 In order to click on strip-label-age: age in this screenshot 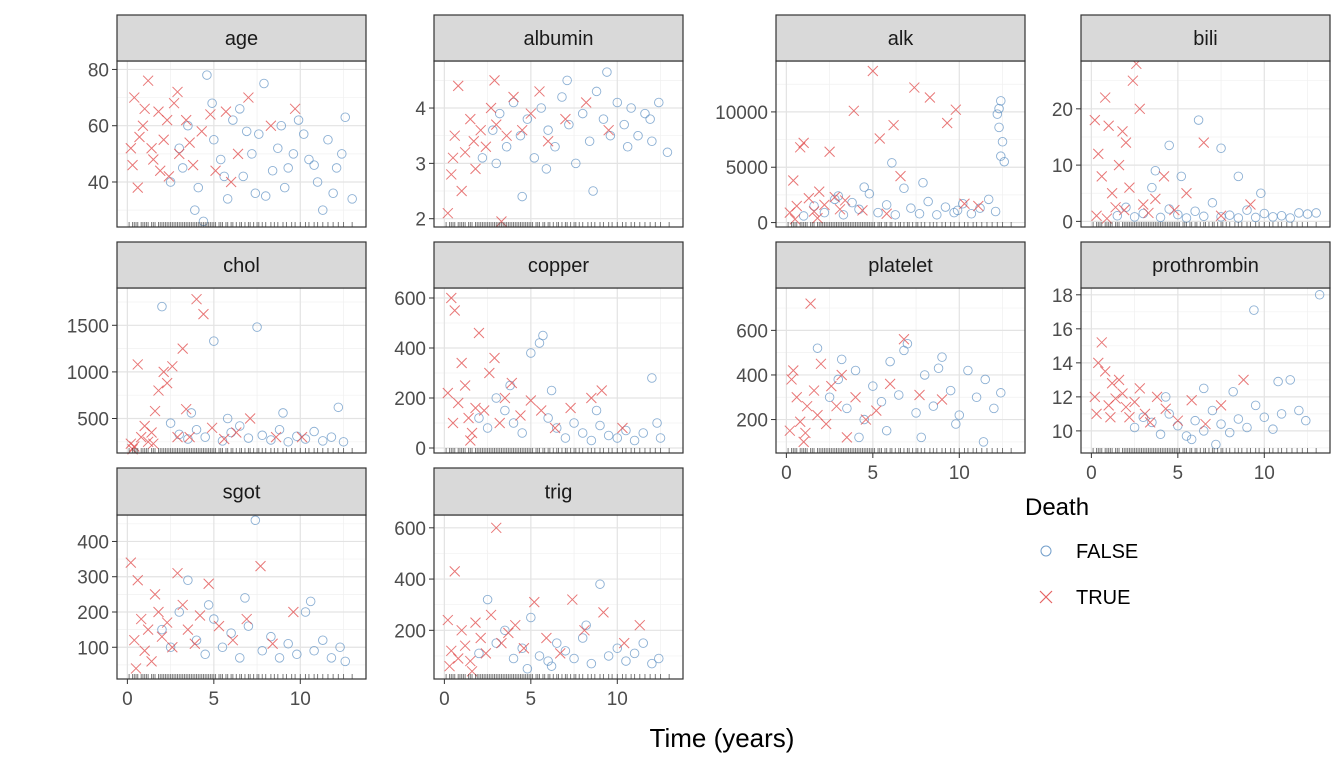, I will do `click(241, 39)`.